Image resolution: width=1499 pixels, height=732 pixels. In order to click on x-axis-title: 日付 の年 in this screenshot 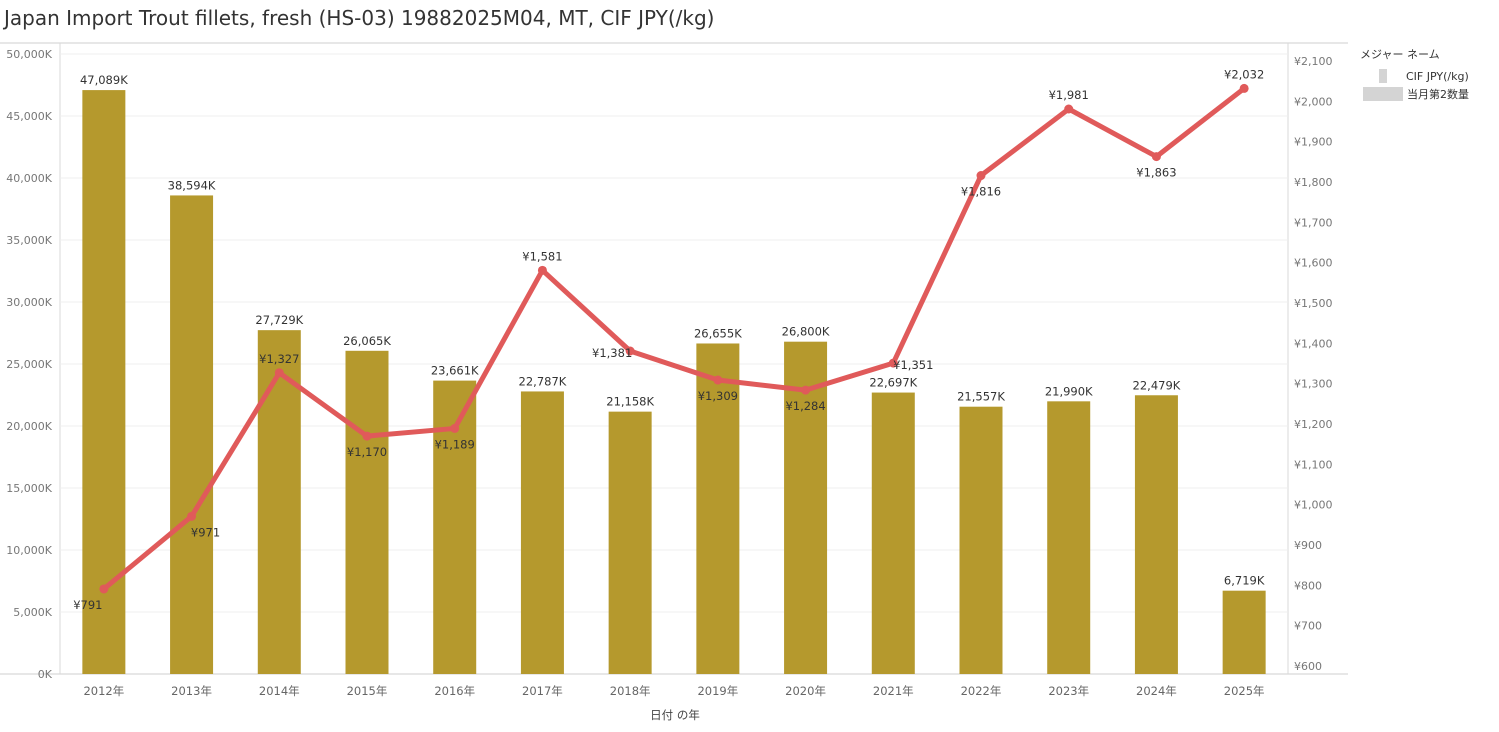, I will do `click(675, 715)`.